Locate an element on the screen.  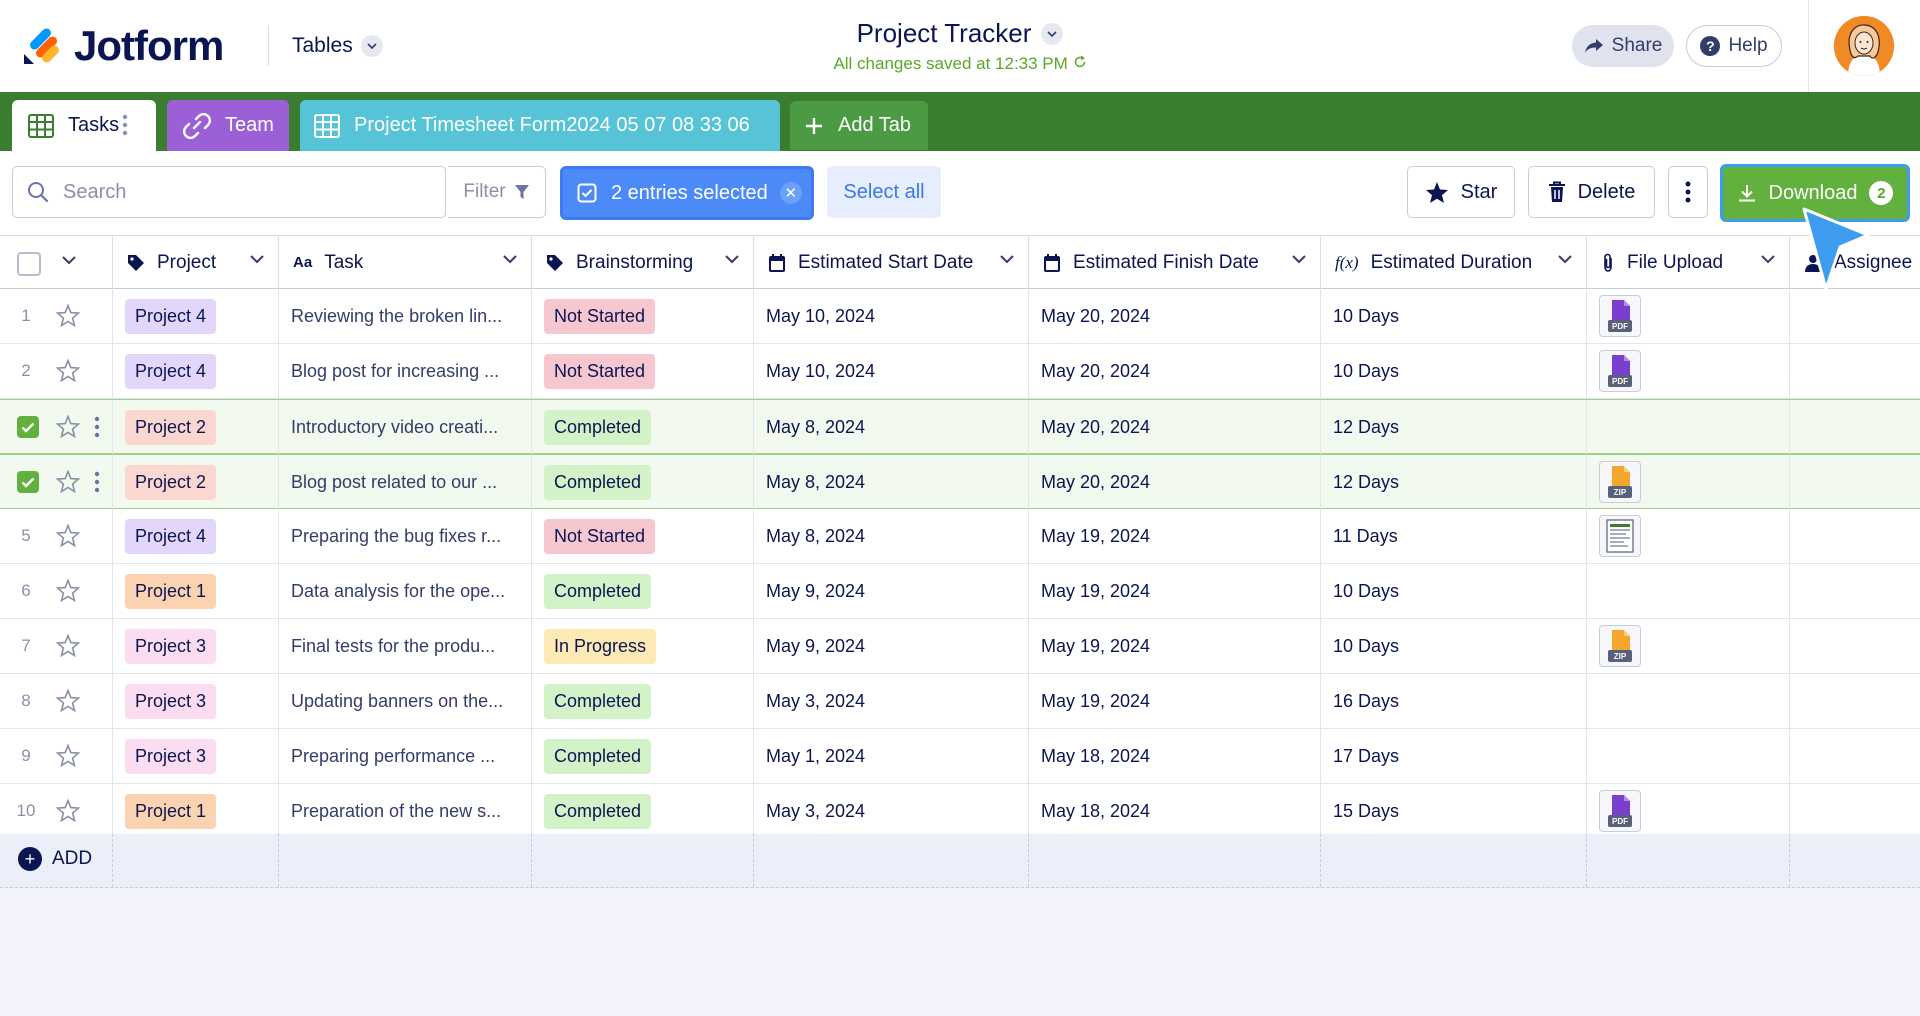
start-date-cell: May 9, 2024 is located at coordinates (891, 646).